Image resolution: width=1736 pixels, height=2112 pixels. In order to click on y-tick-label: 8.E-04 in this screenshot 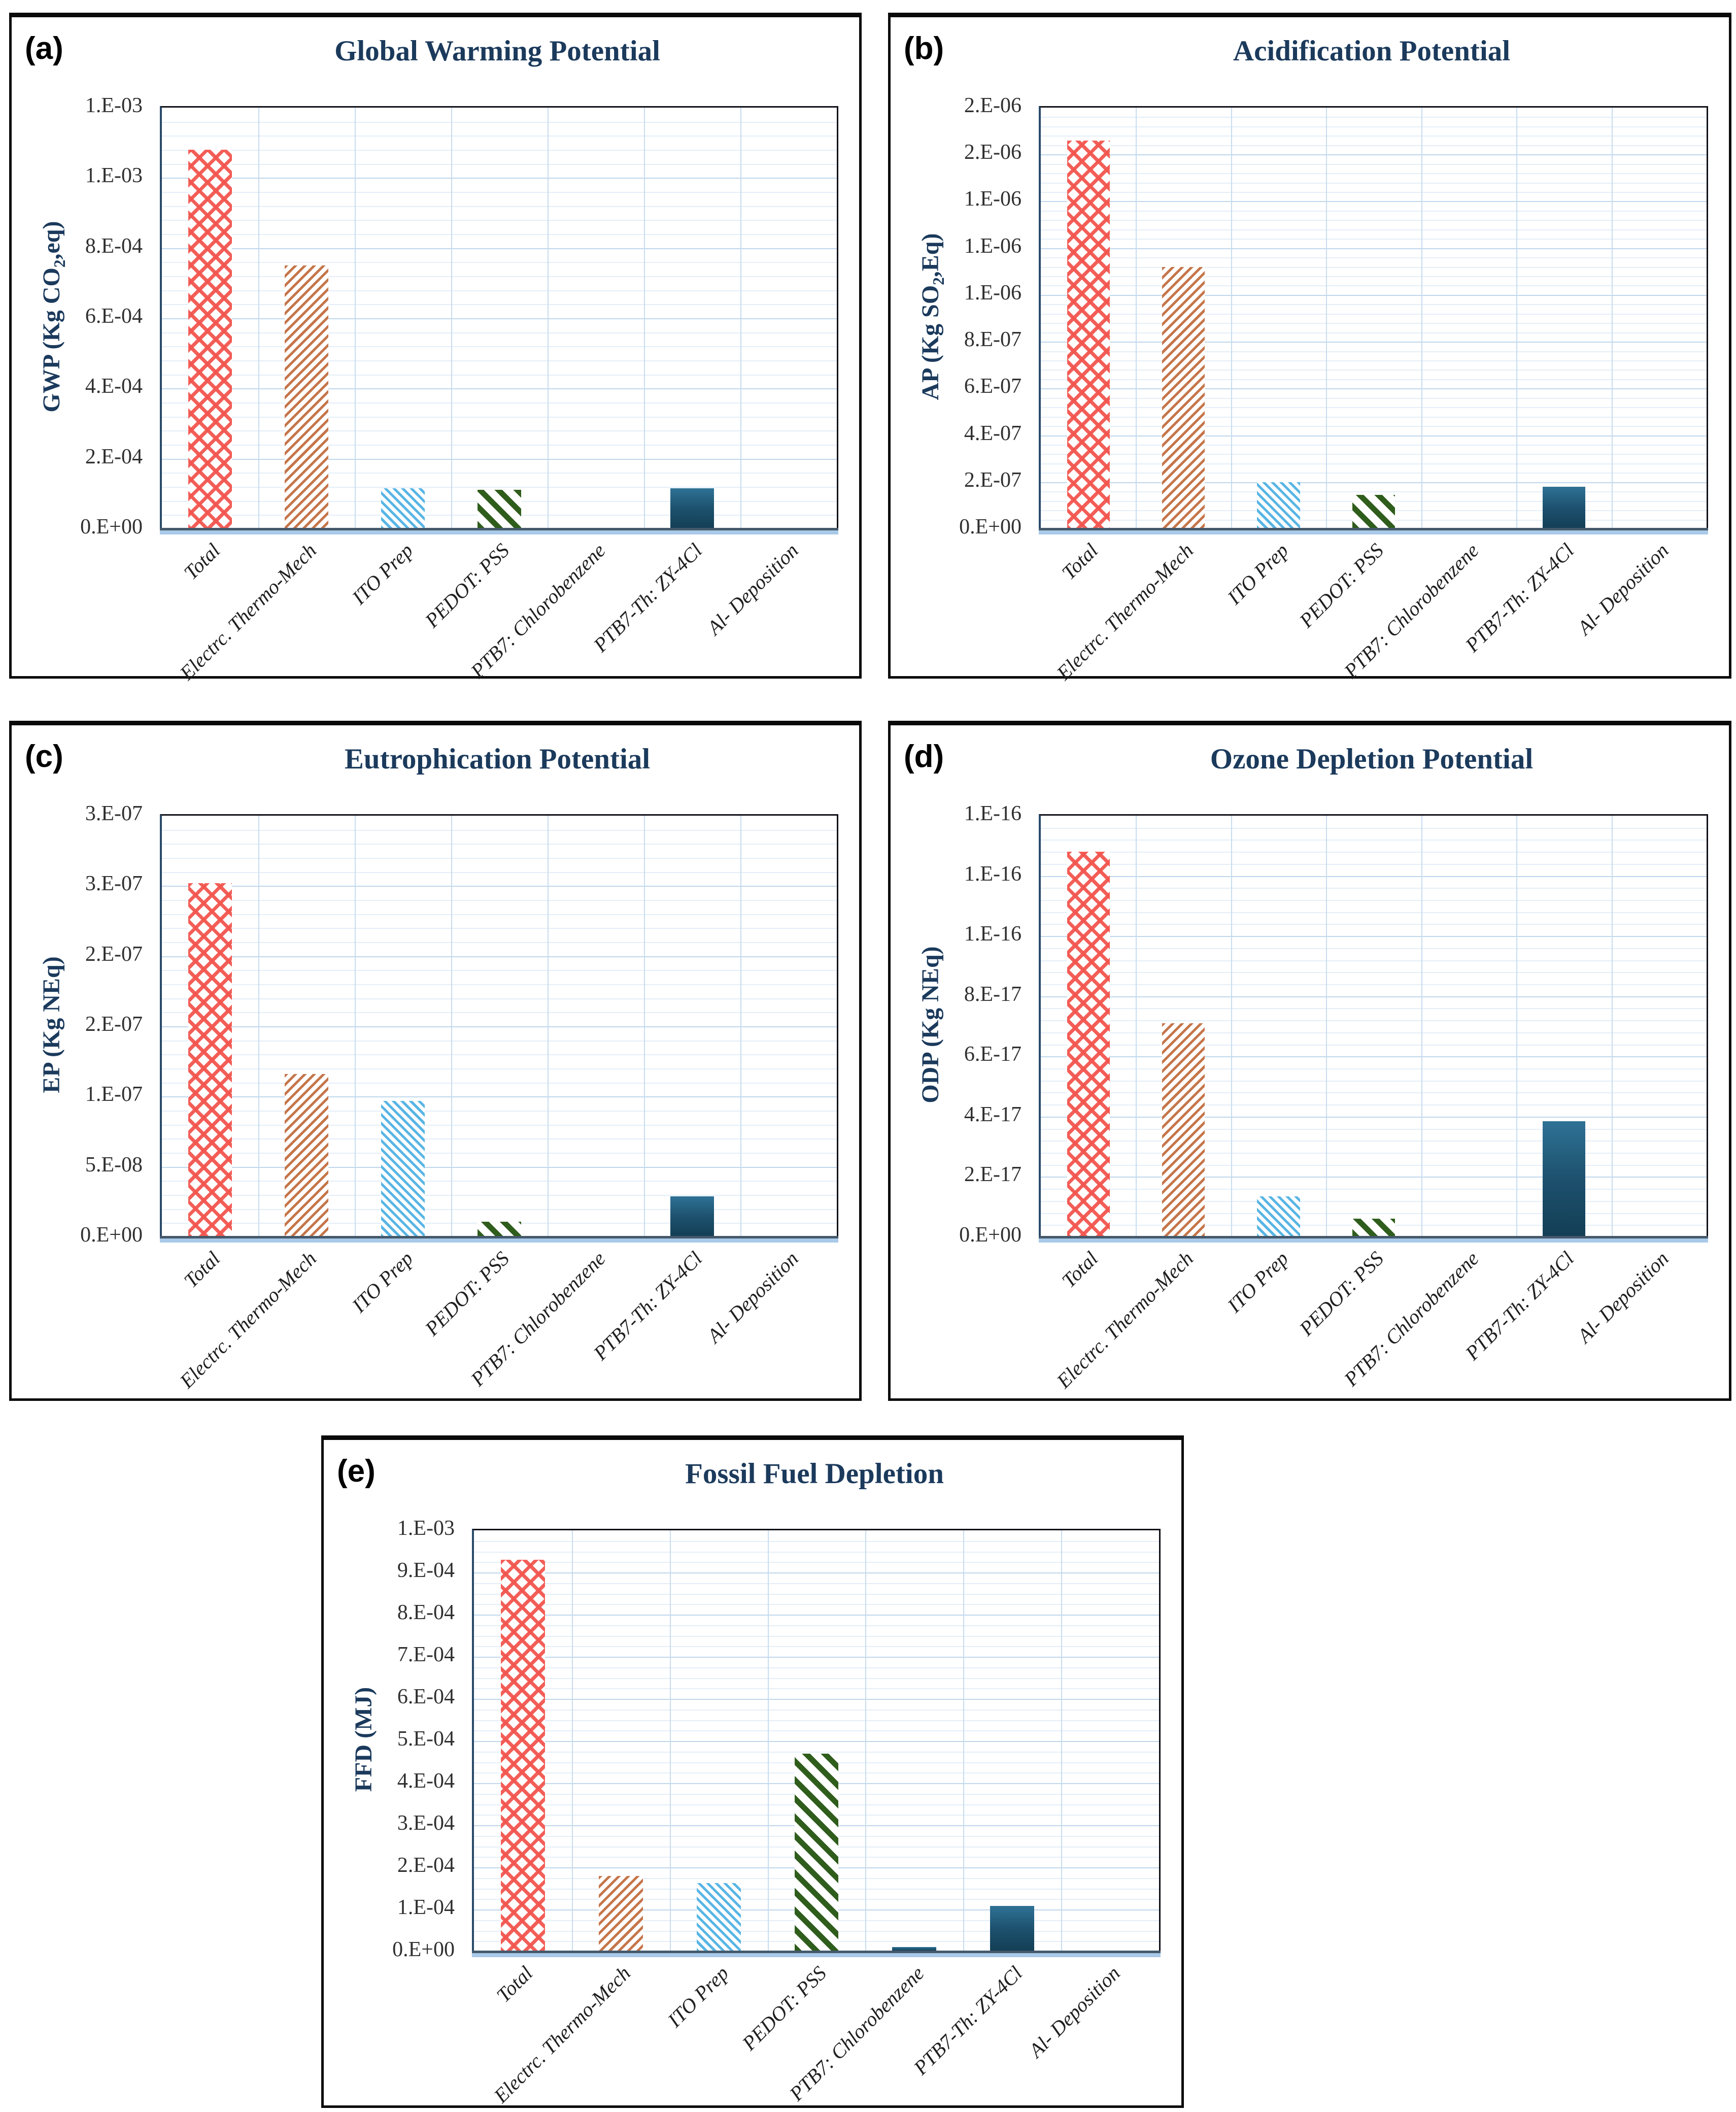, I will do `click(114, 246)`.